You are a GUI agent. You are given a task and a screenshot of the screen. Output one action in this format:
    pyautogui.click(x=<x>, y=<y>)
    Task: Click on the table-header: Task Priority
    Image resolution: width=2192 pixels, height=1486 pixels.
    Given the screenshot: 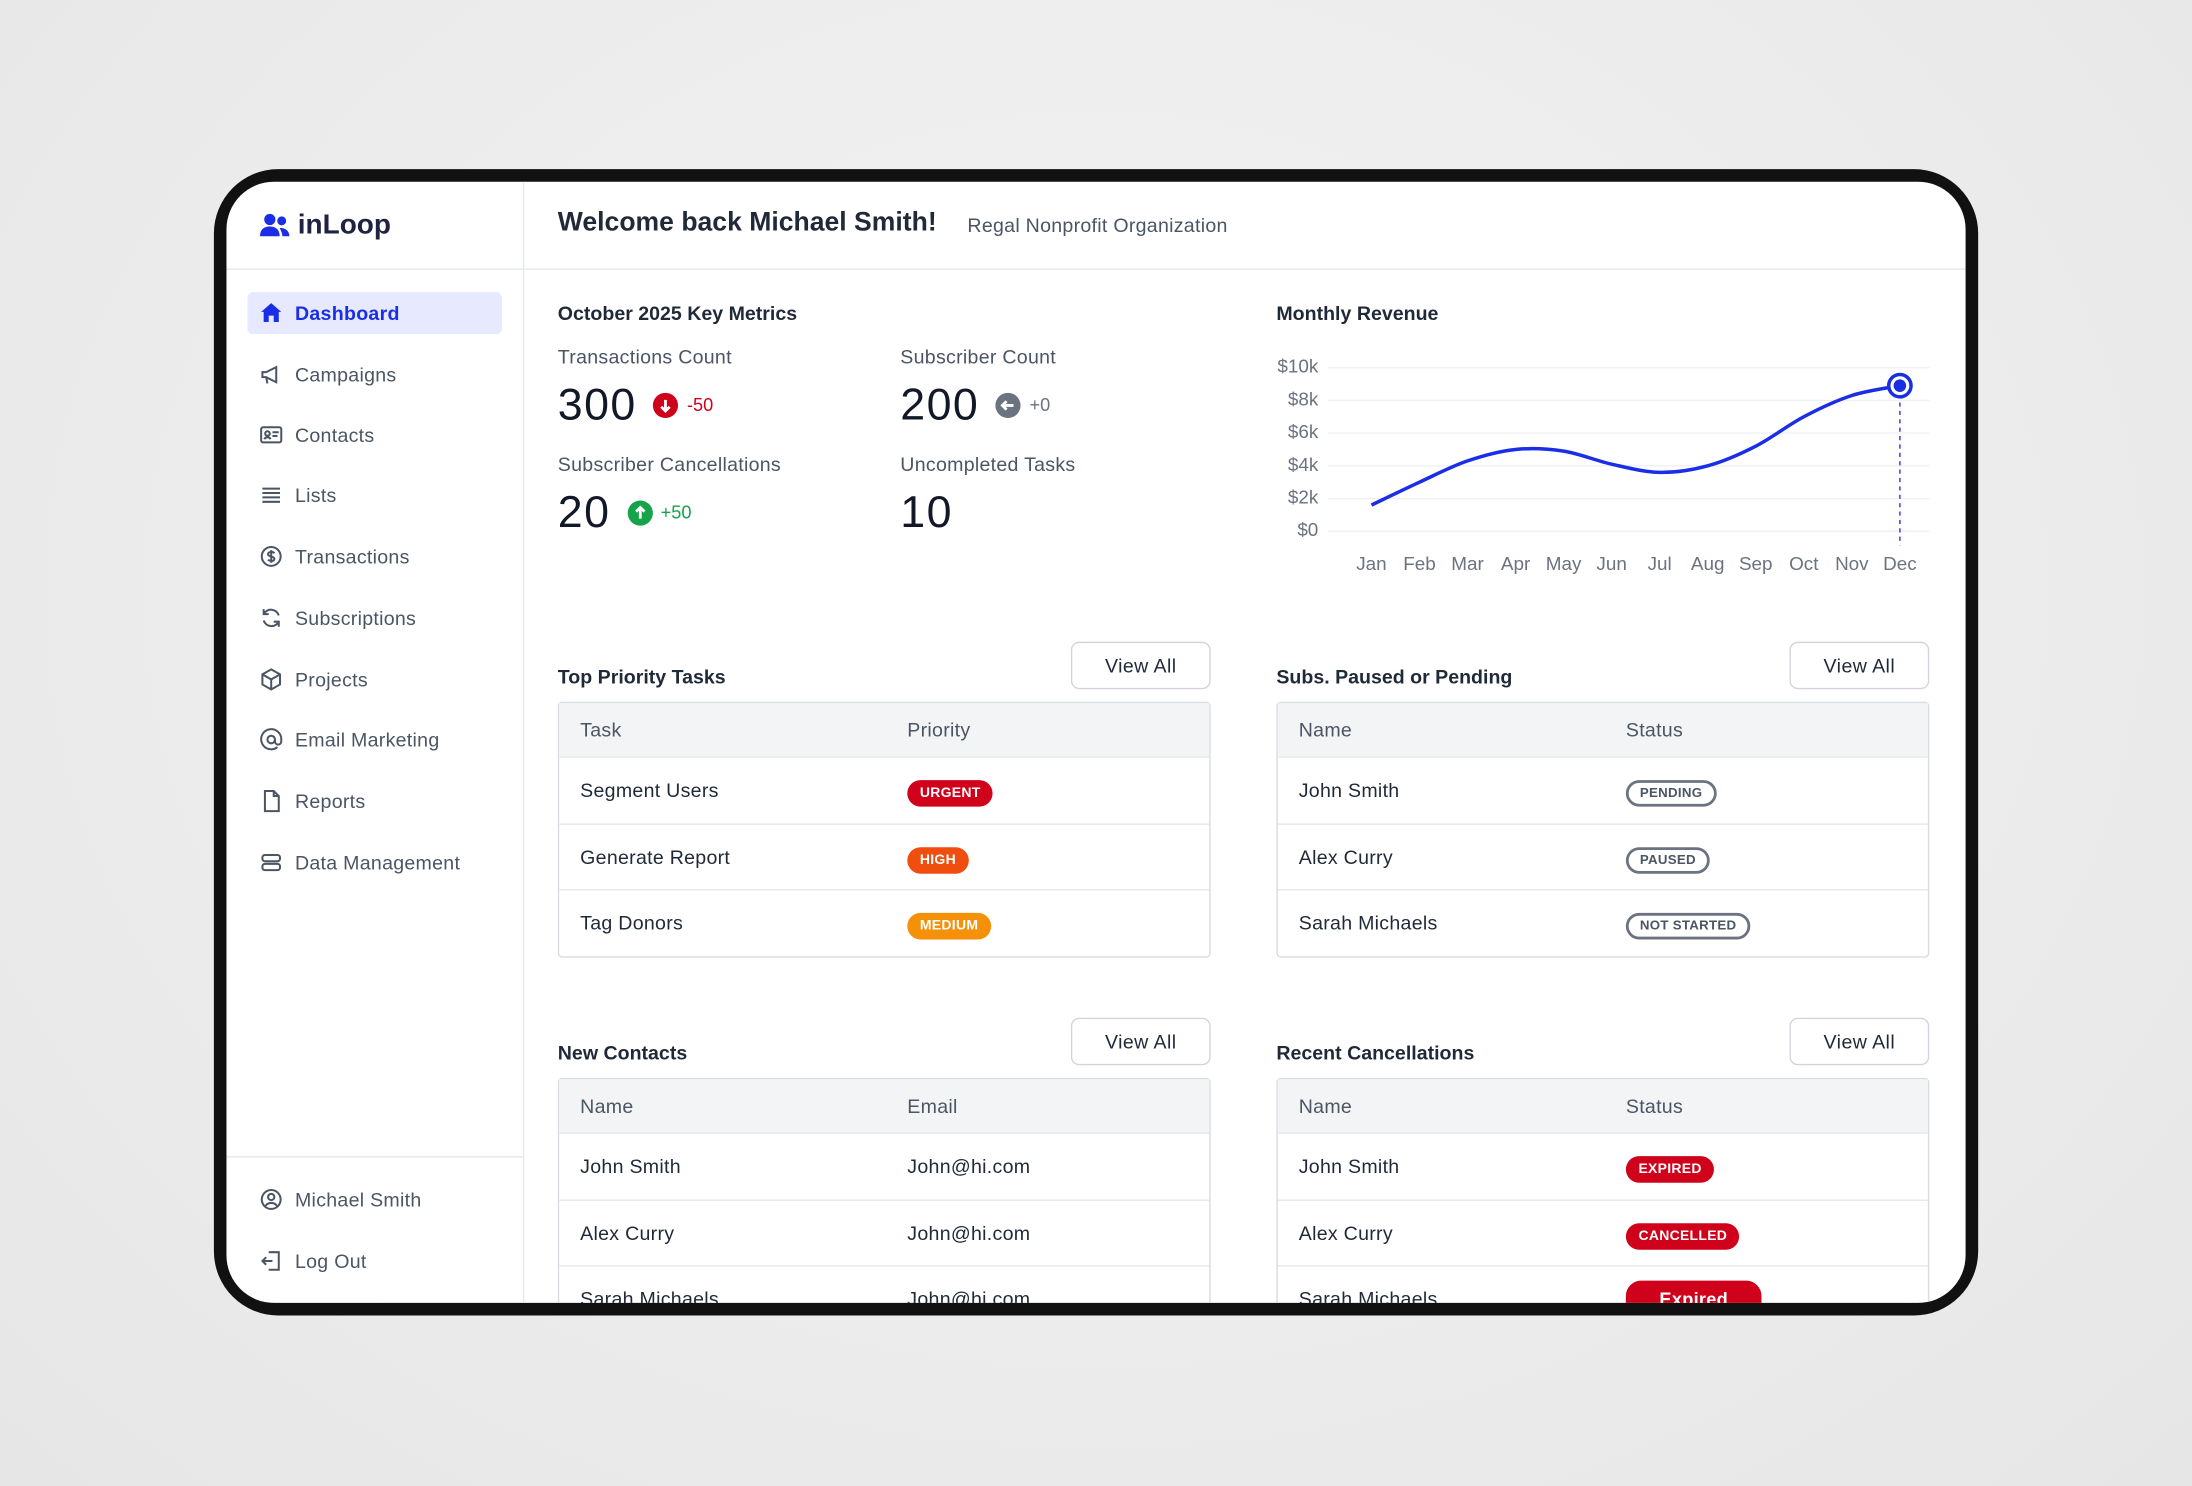 What is the action you would take?
    pyautogui.click(x=884, y=730)
    